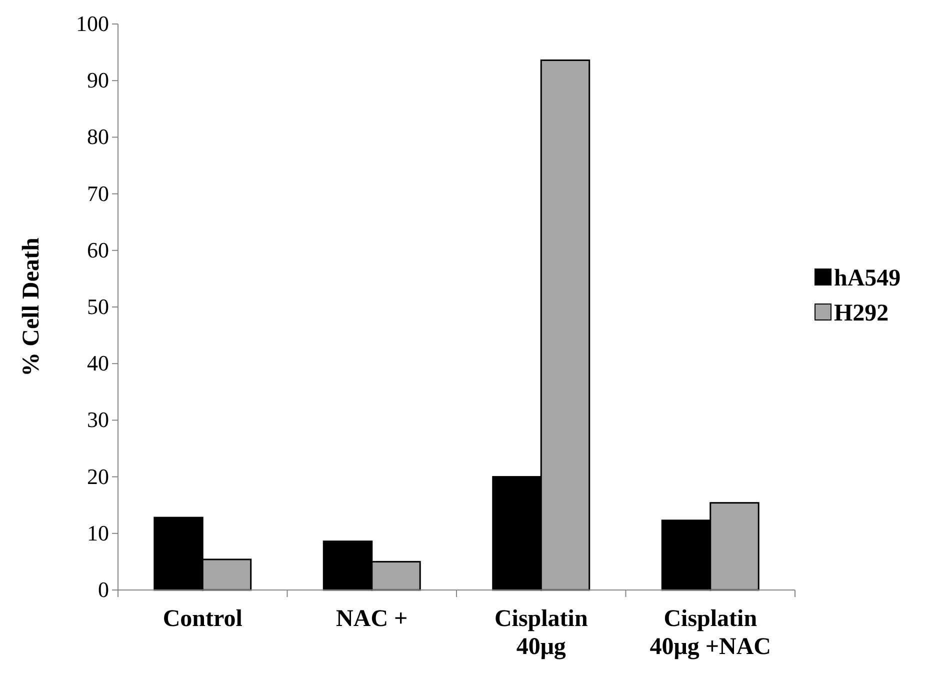 The image size is (948, 679). Describe the element at coordinates (372, 619) in the screenshot. I see `x-tick-label: NAC +` at that location.